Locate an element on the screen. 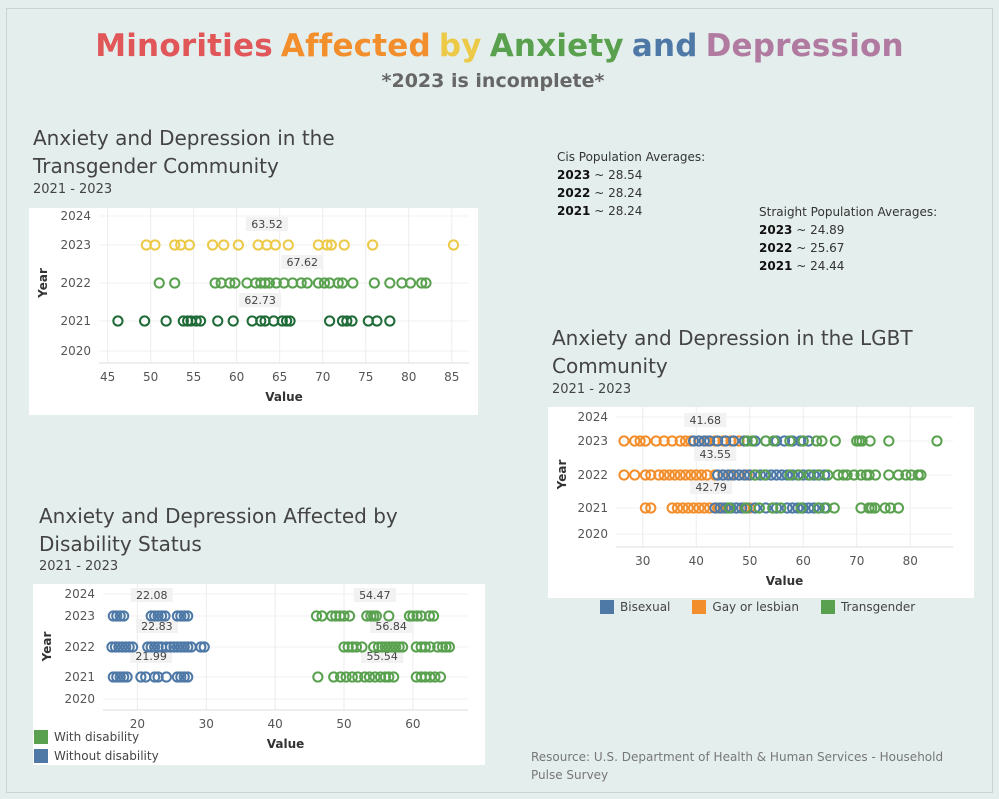  legend-item: With disability is located at coordinates (96, 737).